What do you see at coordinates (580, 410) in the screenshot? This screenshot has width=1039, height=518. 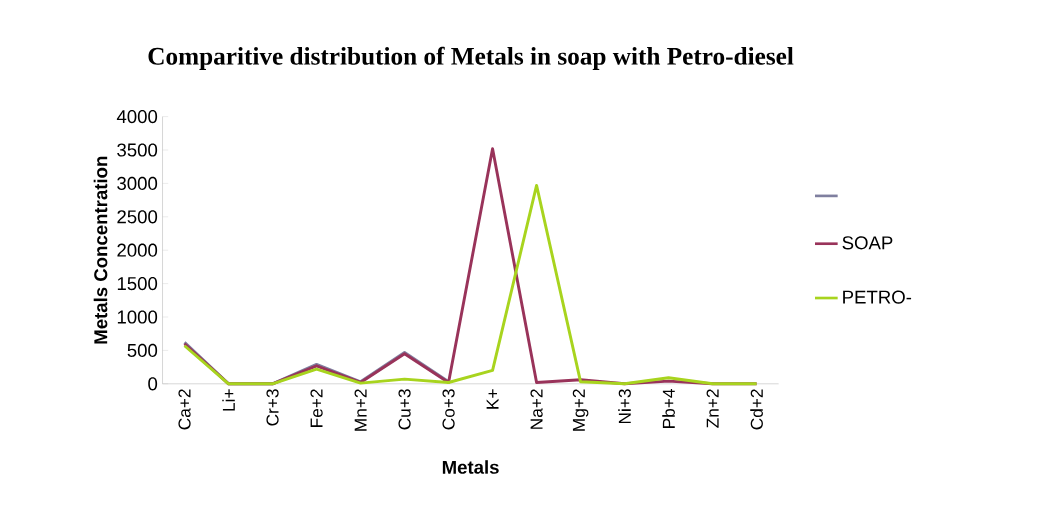 I see `x-tick-label: Mg+2` at bounding box center [580, 410].